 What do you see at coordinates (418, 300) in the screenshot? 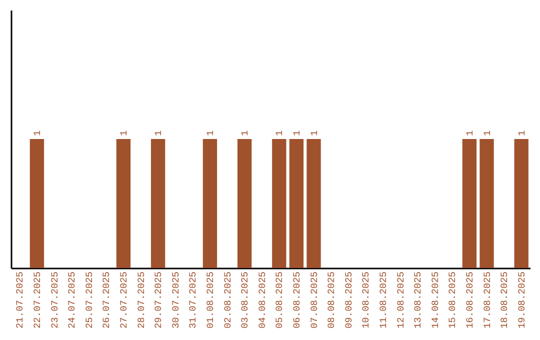
I see `x-tick-label: 13.08.2025` at bounding box center [418, 300].